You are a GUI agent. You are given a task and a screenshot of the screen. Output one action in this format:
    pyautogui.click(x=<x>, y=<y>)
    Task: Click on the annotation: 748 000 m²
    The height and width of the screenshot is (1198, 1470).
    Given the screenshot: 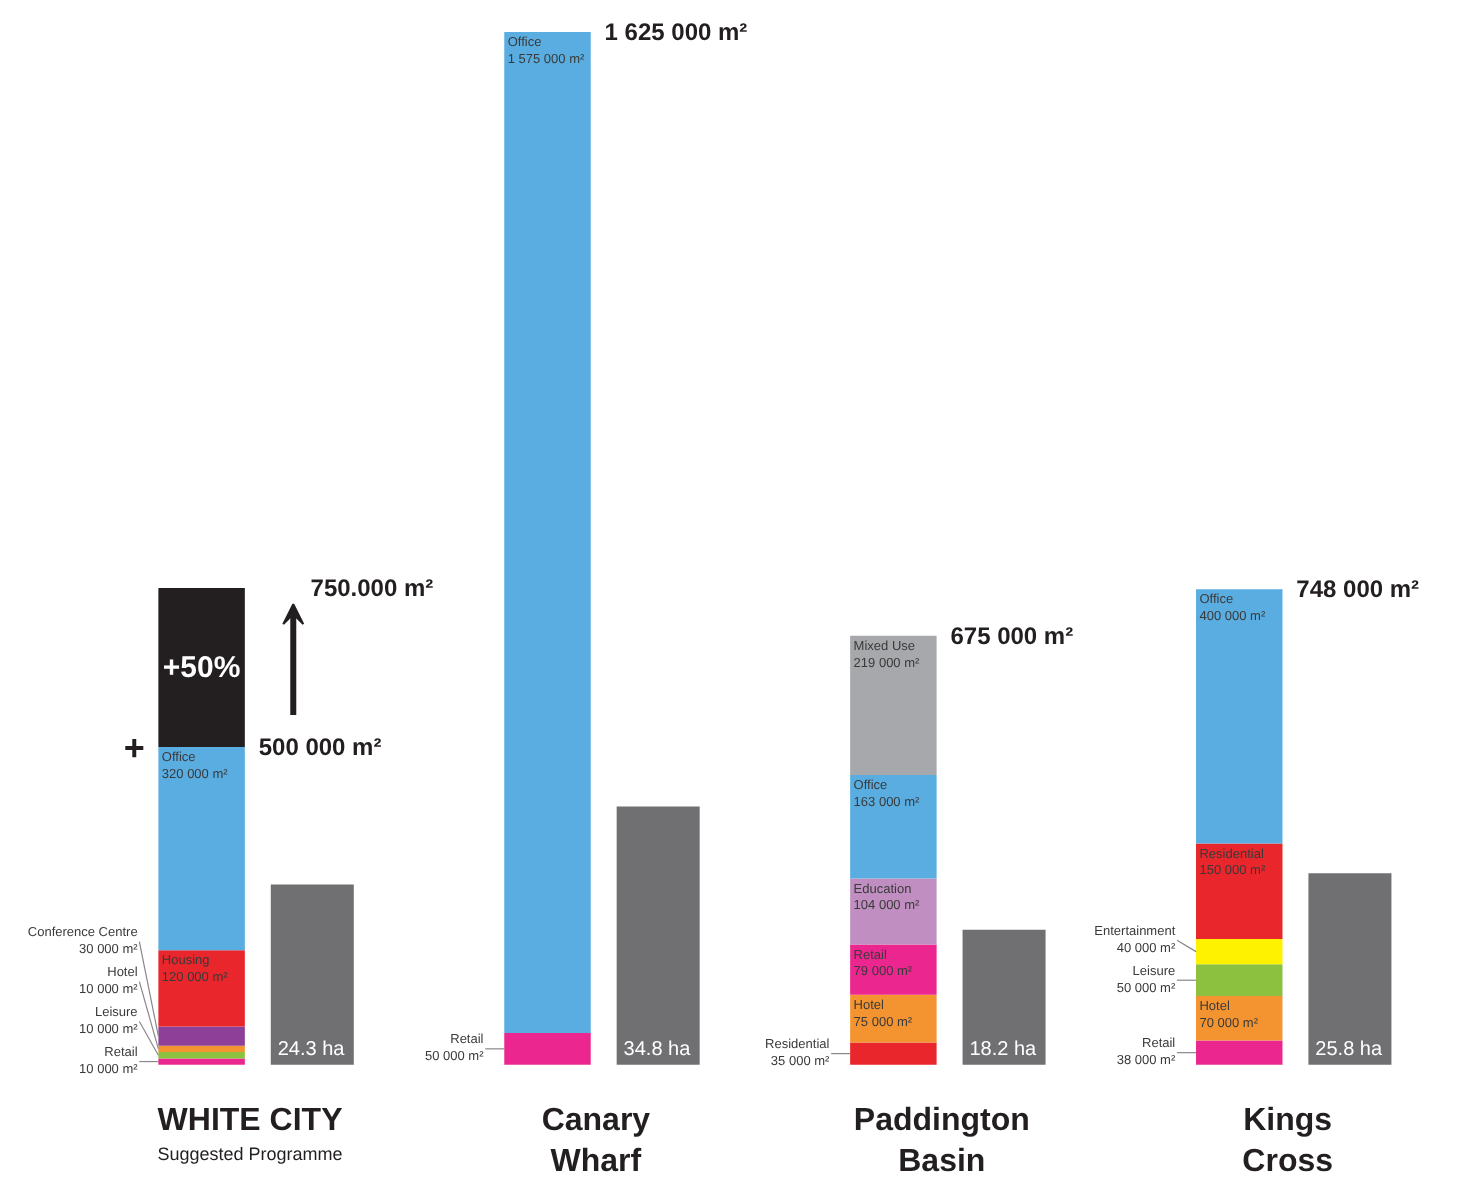 What is the action you would take?
    pyautogui.click(x=1358, y=589)
    